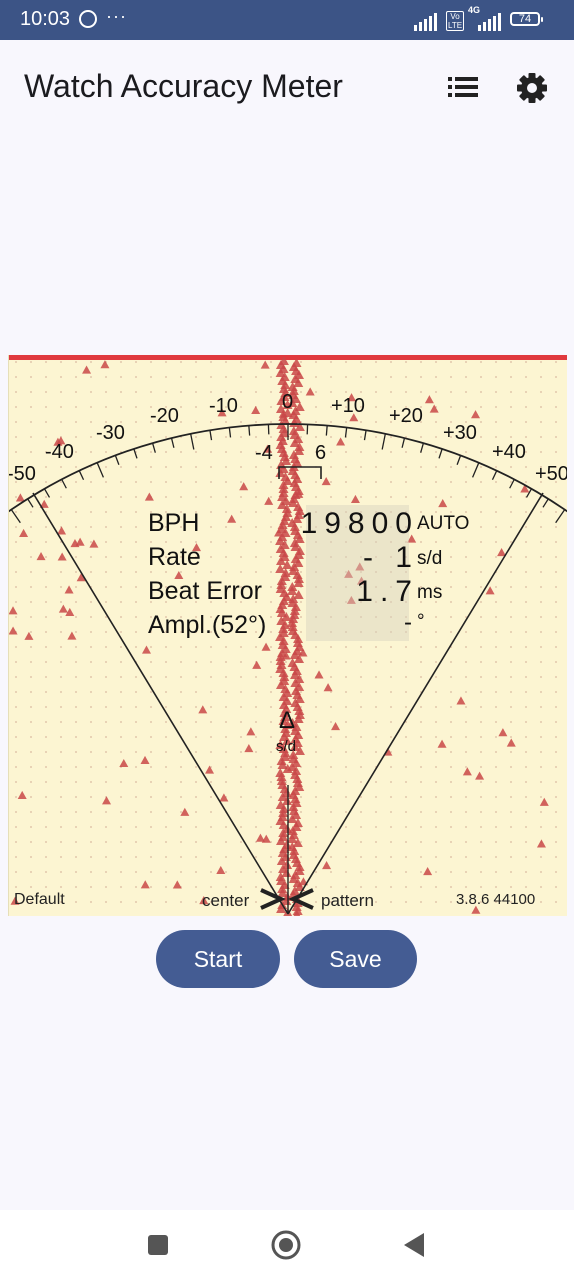 Image resolution: width=574 pixels, height=1280 pixels. What do you see at coordinates (45, 19) in the screenshot?
I see `status-time: 10:03` at bounding box center [45, 19].